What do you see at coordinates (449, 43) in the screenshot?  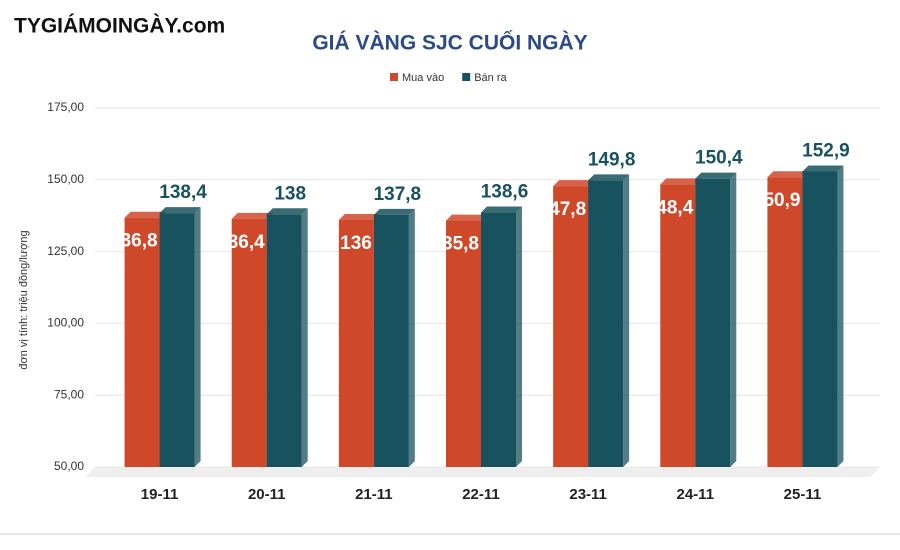 I see `chart-title: GIÁ VÀNG SJC CUỐI NGÀY` at bounding box center [449, 43].